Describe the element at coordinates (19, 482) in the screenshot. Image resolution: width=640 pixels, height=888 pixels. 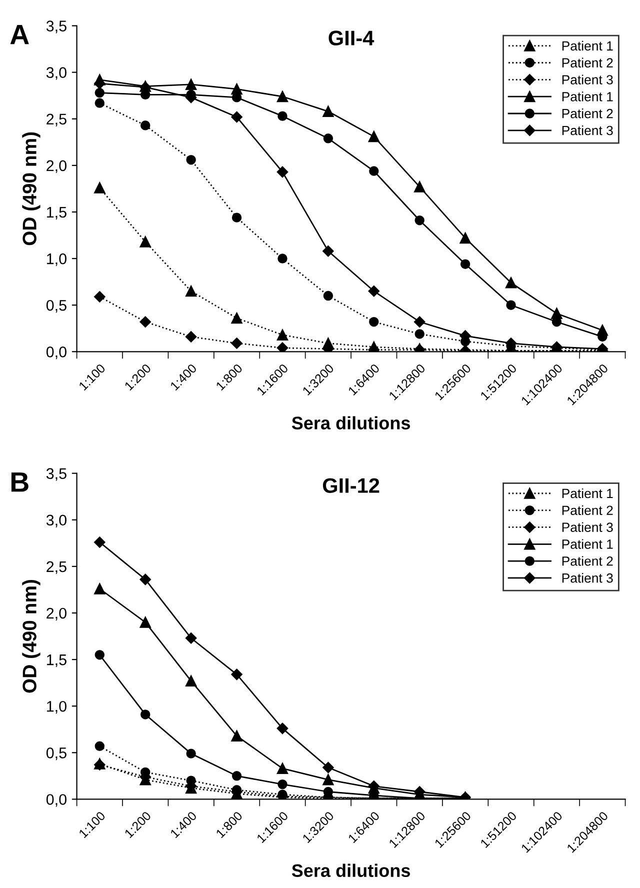
I see `text: B` at that location.